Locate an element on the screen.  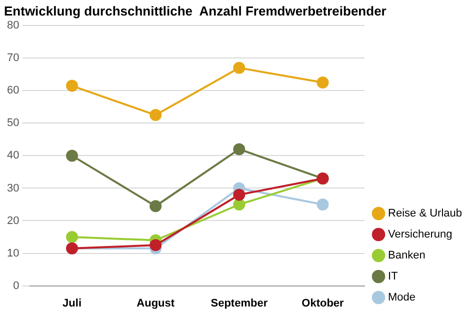
chart-title: Entwicklung durchschnittliche Anzahl Fremdwerbetreibender is located at coordinates (195, 10).